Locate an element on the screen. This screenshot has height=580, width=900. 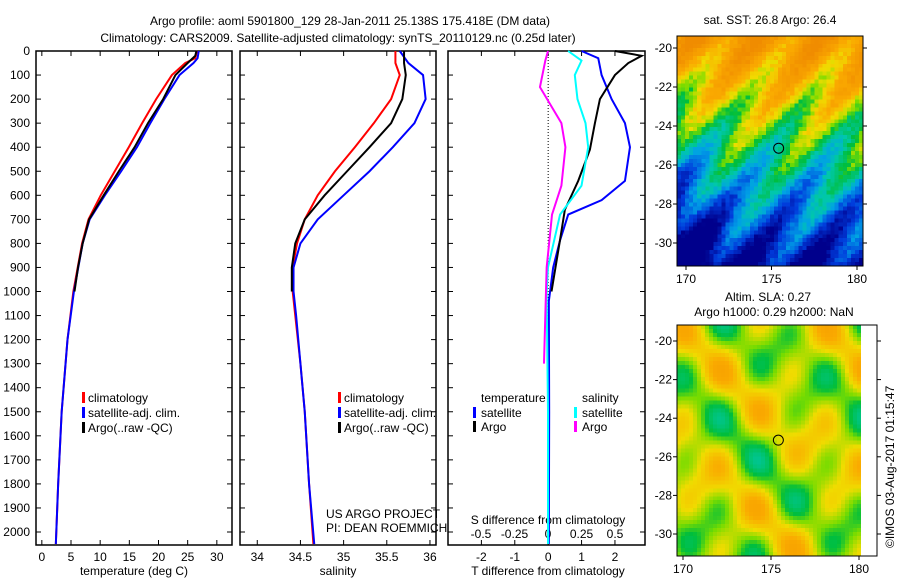
x-tick-label: 2 is located at coordinates (615, 557).